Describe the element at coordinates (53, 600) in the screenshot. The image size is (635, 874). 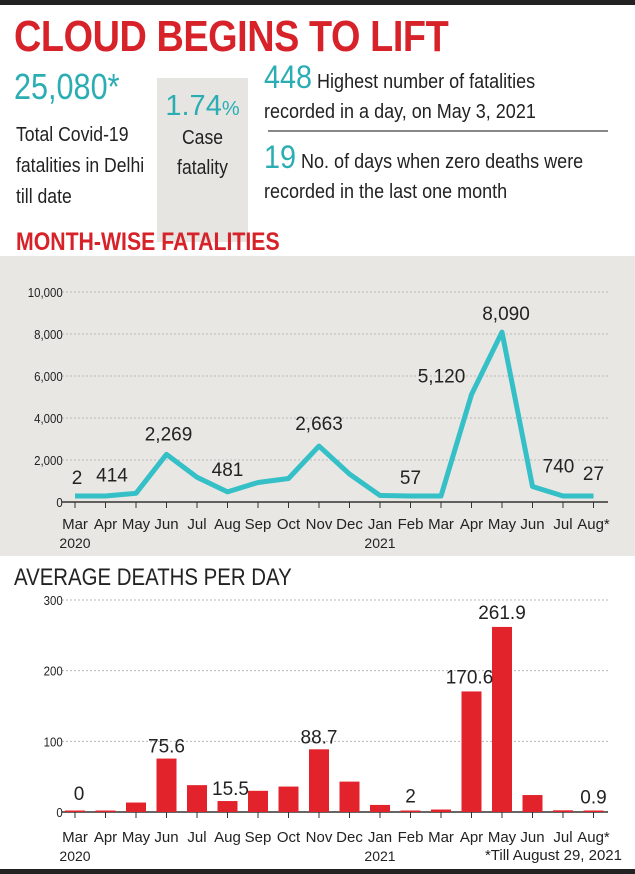
I see `y-tick-label: 300` at that location.